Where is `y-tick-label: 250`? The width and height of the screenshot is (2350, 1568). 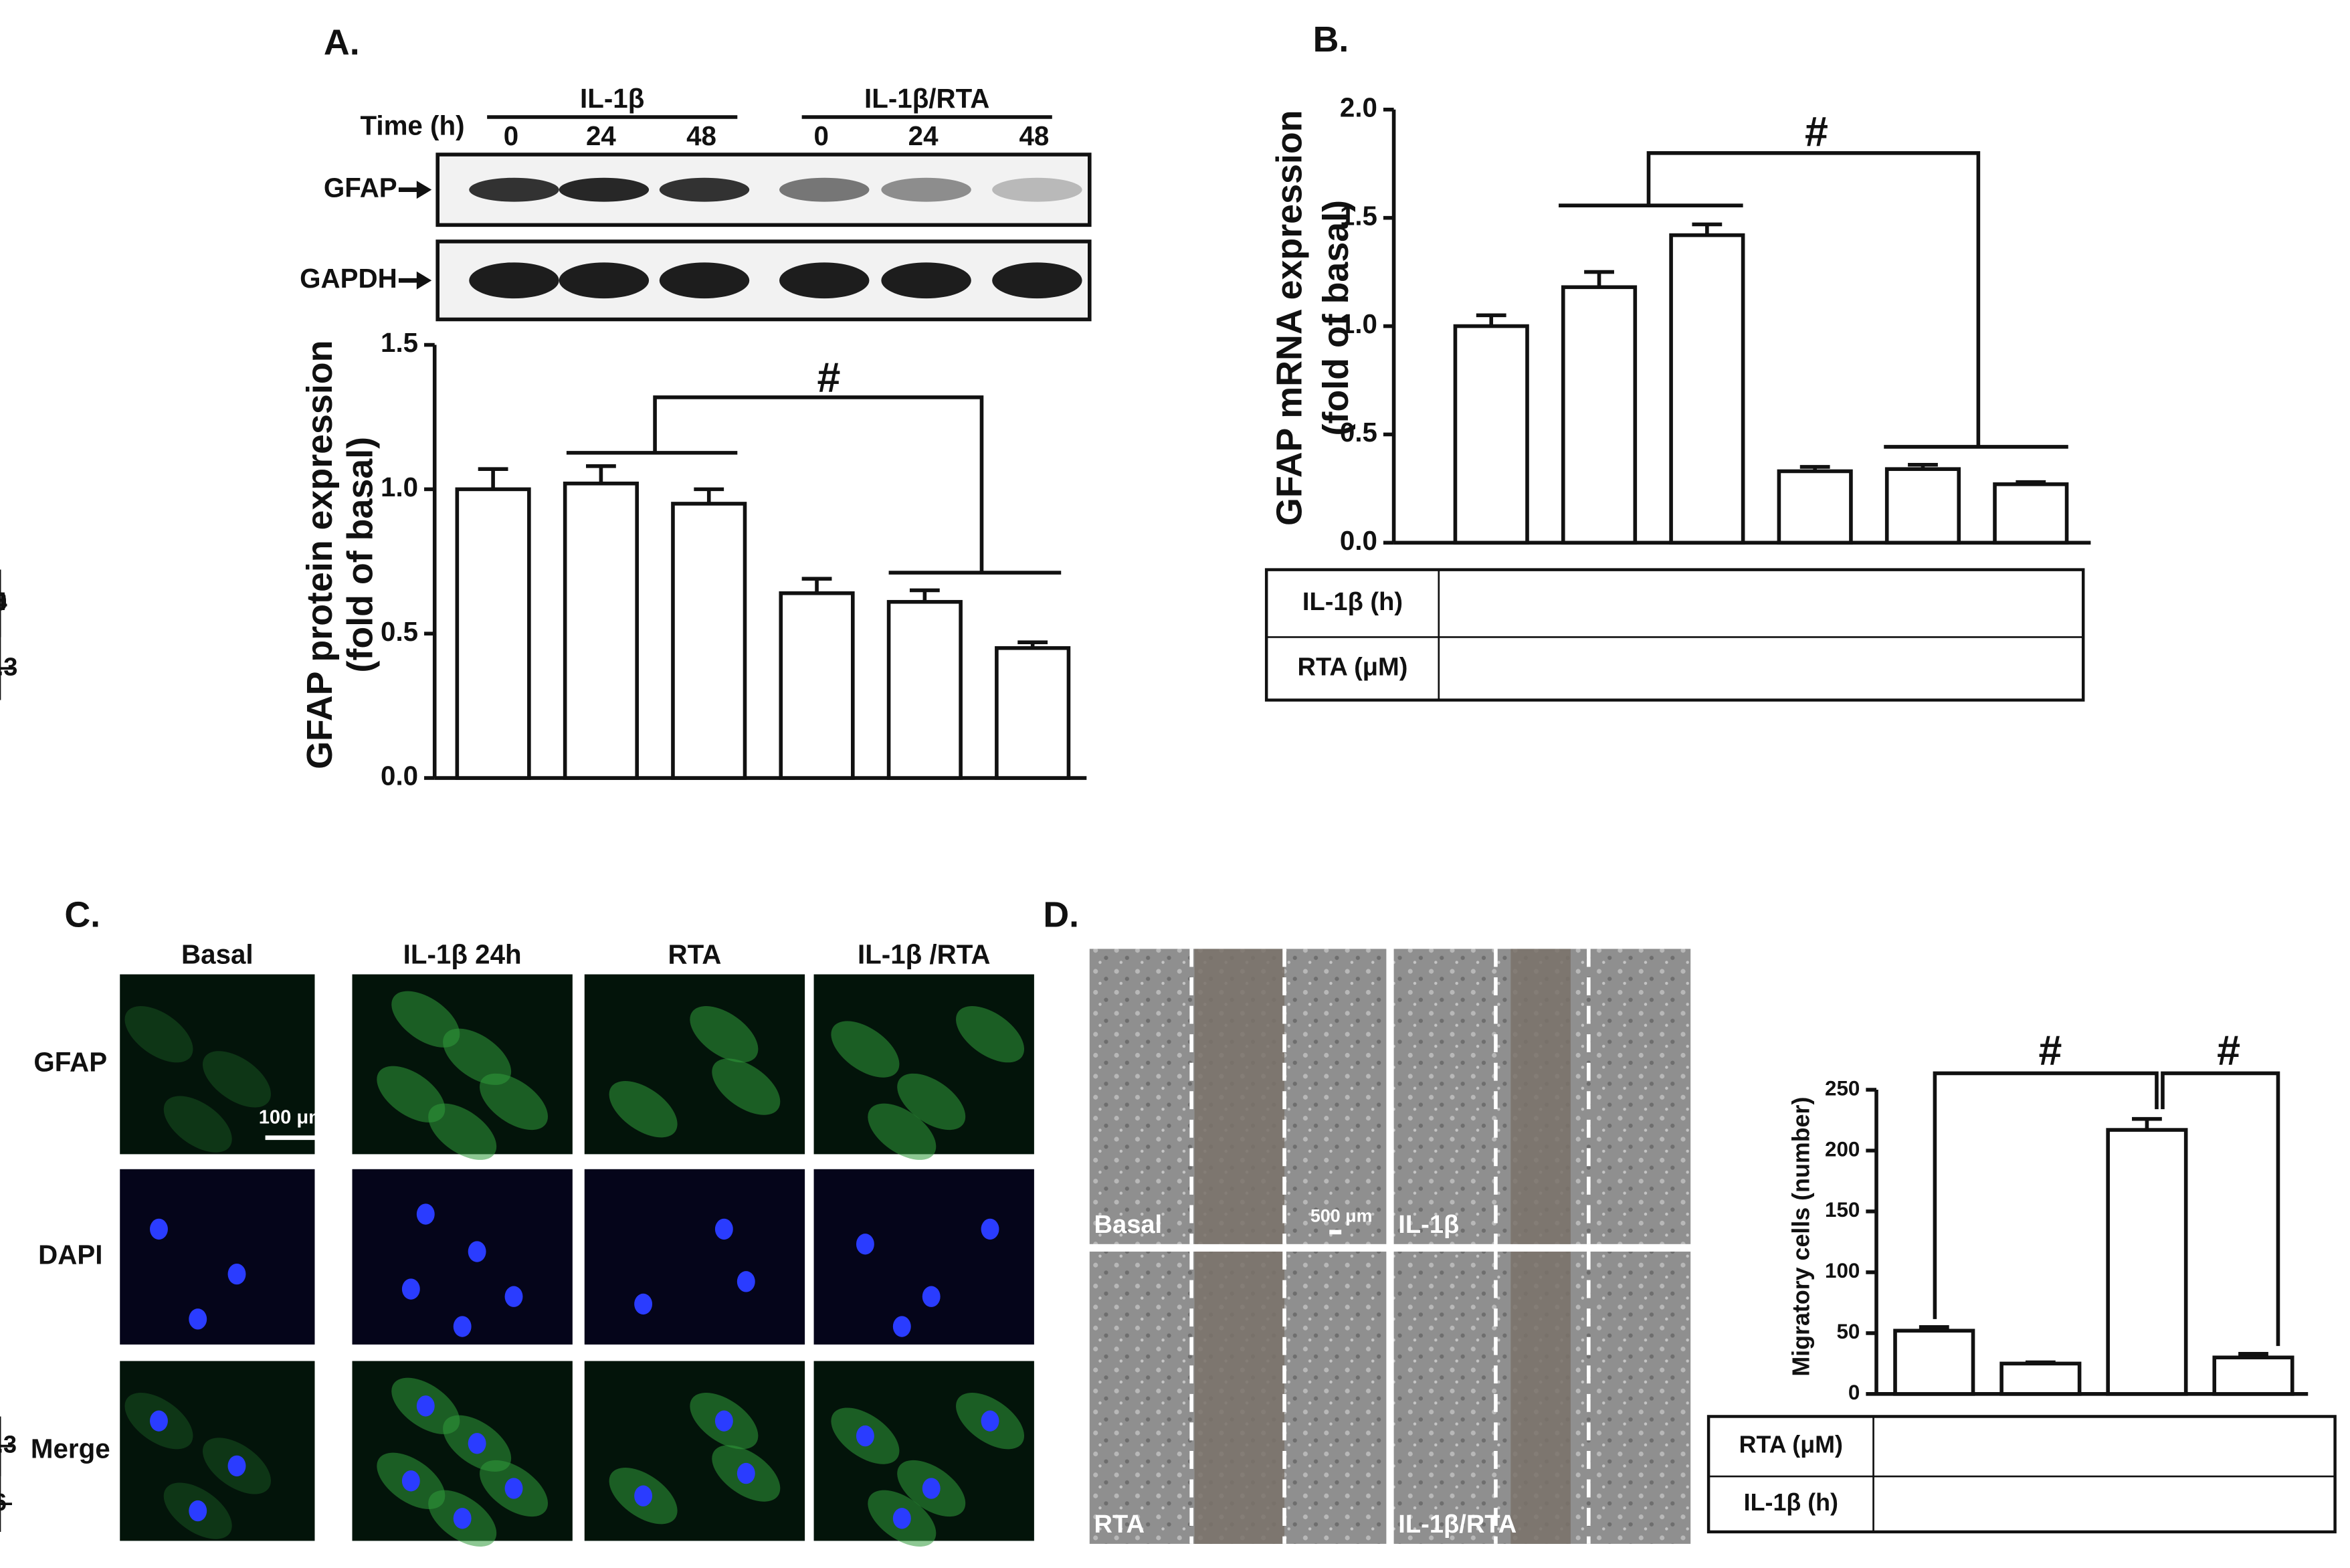 y-tick-label: 250 is located at coordinates (1842, 1088).